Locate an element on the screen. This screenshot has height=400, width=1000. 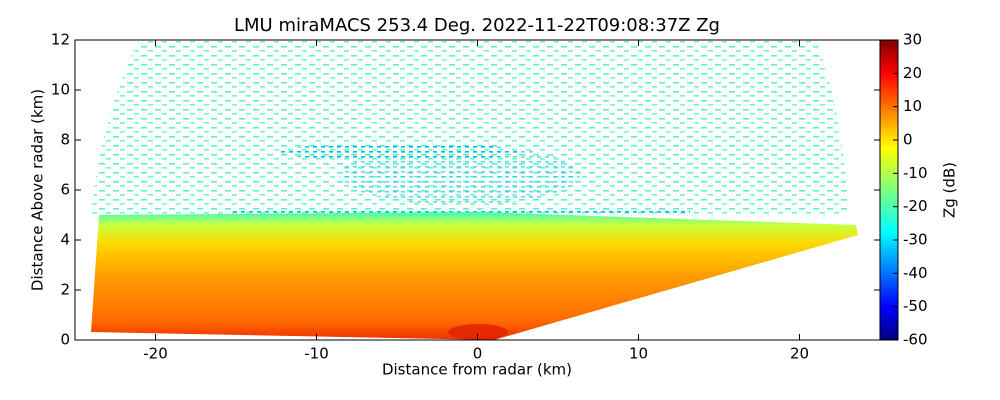
x-tick-label: 10 is located at coordinates (638, 354).